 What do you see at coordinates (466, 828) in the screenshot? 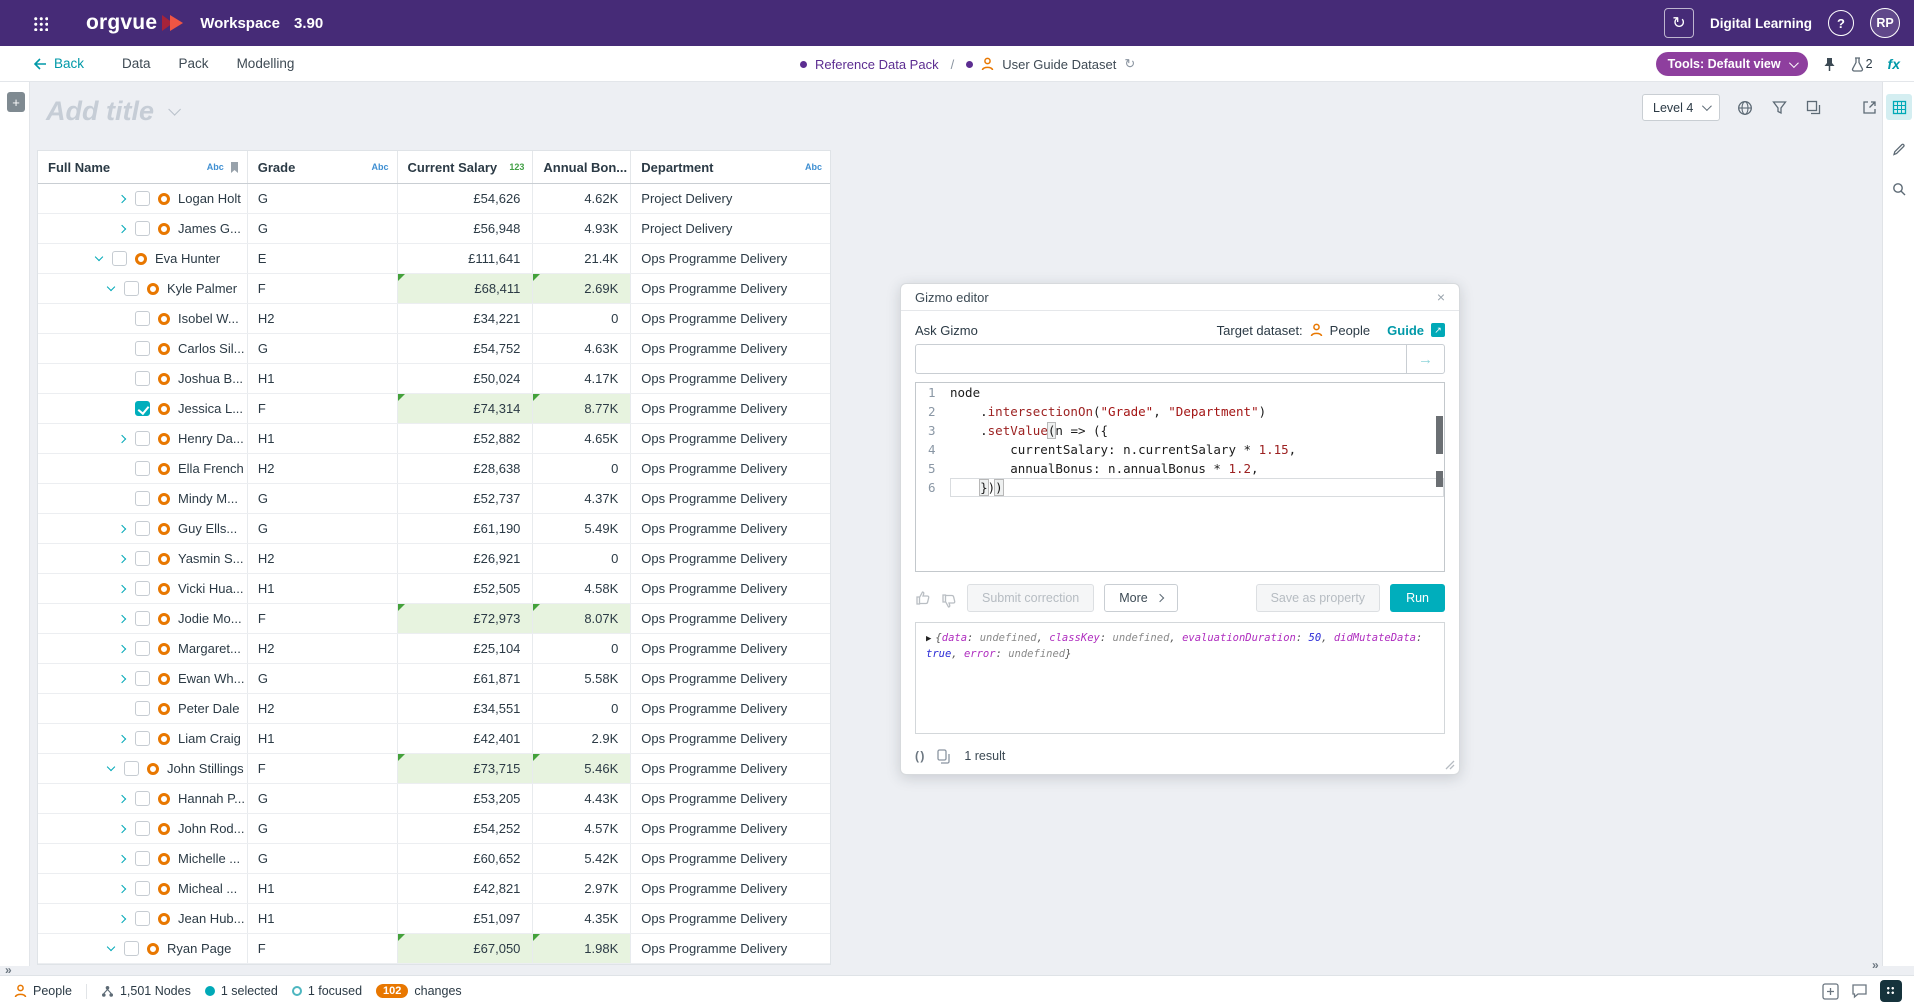
I see `current-salary-cell: £54,252` at bounding box center [466, 828].